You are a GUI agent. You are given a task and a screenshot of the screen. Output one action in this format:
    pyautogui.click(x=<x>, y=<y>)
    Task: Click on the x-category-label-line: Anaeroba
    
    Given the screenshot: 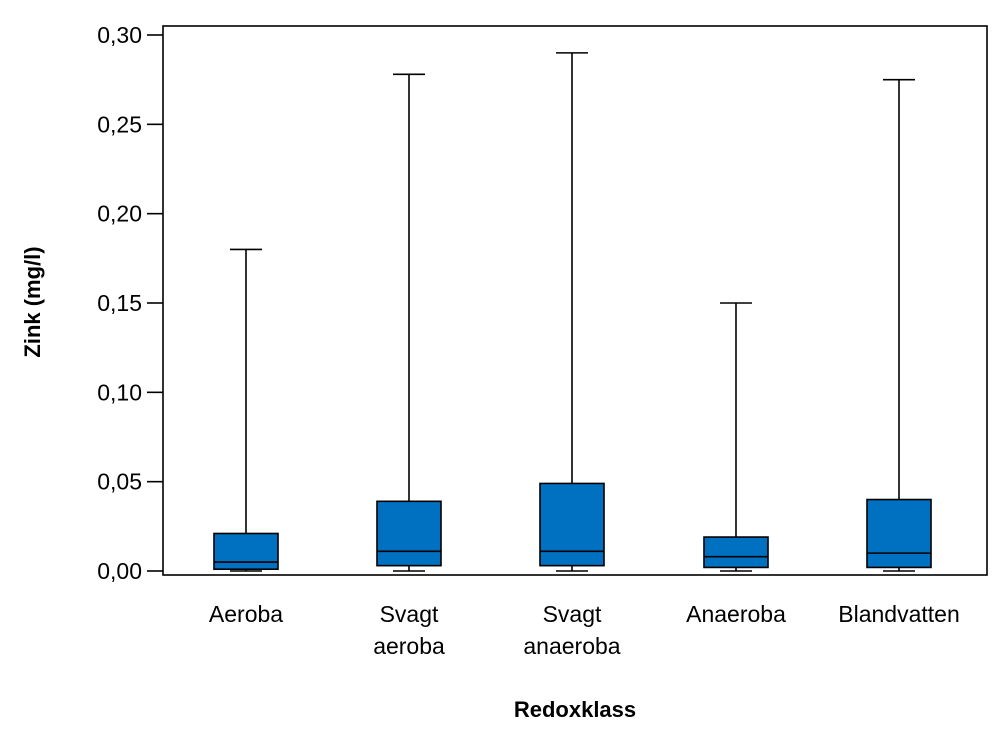 What is the action you would take?
    pyautogui.click(x=736, y=614)
    